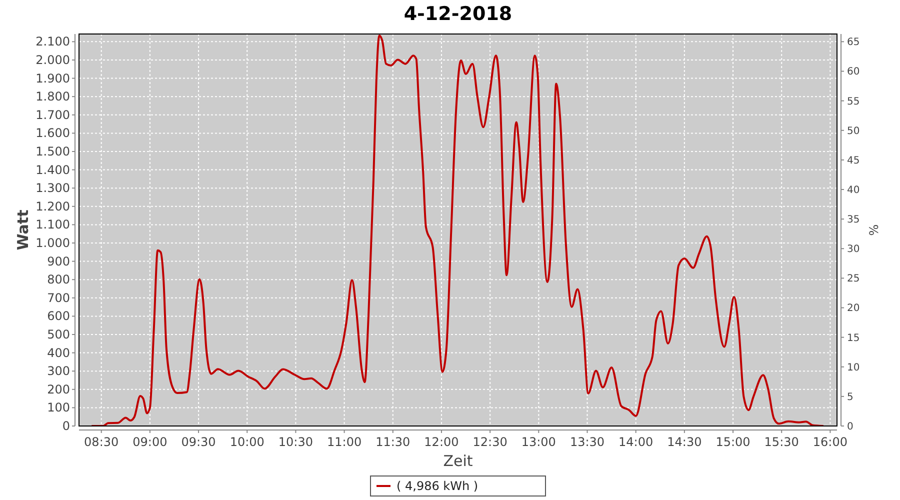  Describe the element at coordinates (853, 160) in the screenshot. I see `y2-tick-label: 45` at that location.